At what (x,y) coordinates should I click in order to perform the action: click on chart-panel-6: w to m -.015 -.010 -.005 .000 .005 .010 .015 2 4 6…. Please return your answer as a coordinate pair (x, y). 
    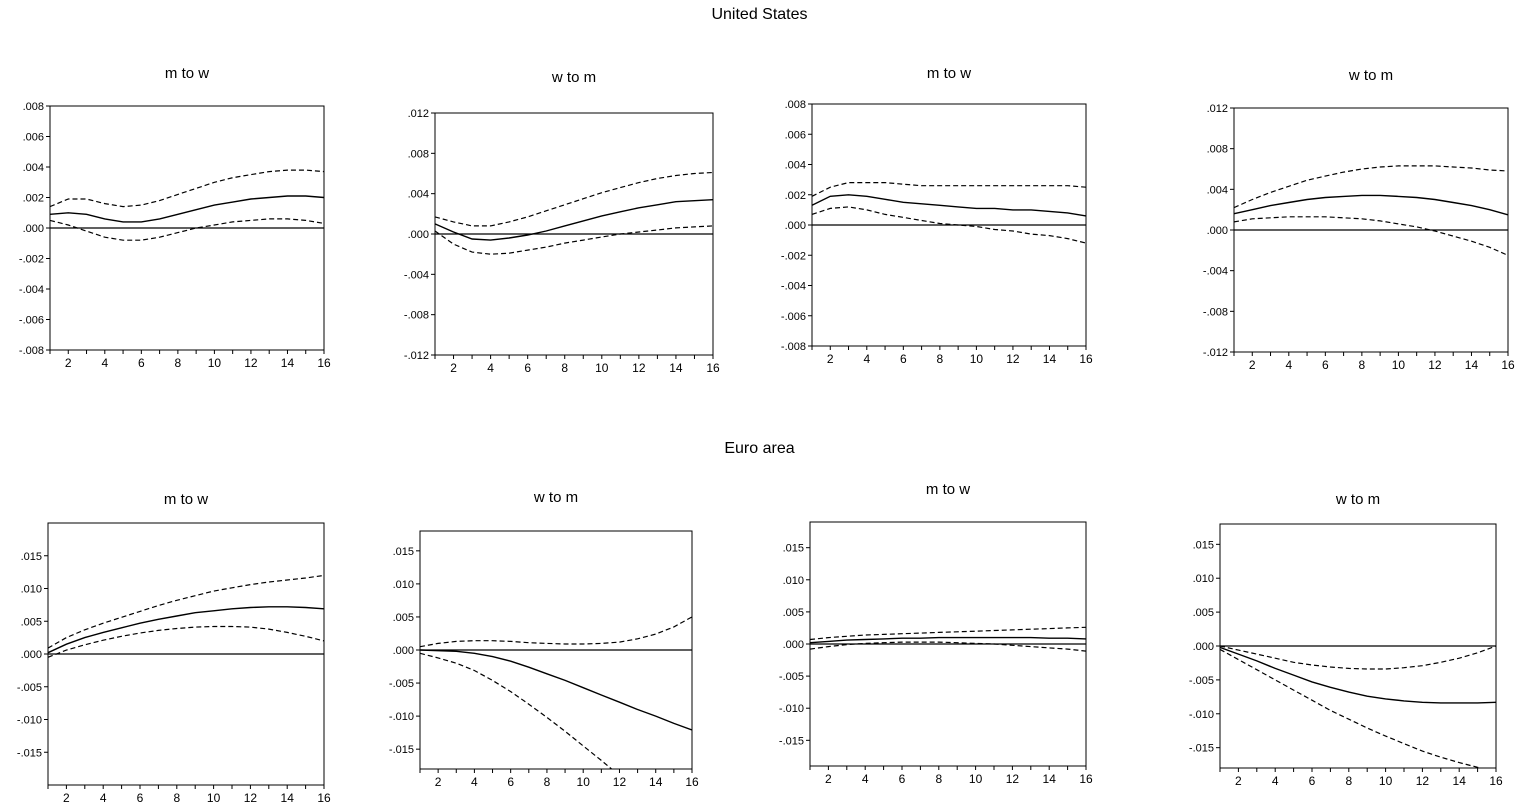
    Looking at the image, I should click on (544, 639).